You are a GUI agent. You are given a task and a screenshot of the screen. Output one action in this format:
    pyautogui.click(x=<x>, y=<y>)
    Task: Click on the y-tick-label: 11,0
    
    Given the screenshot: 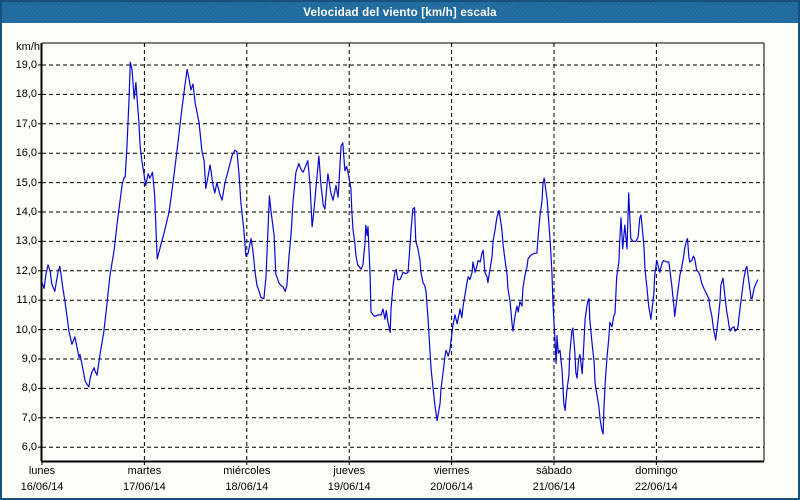 What is the action you would take?
    pyautogui.click(x=26, y=300)
    